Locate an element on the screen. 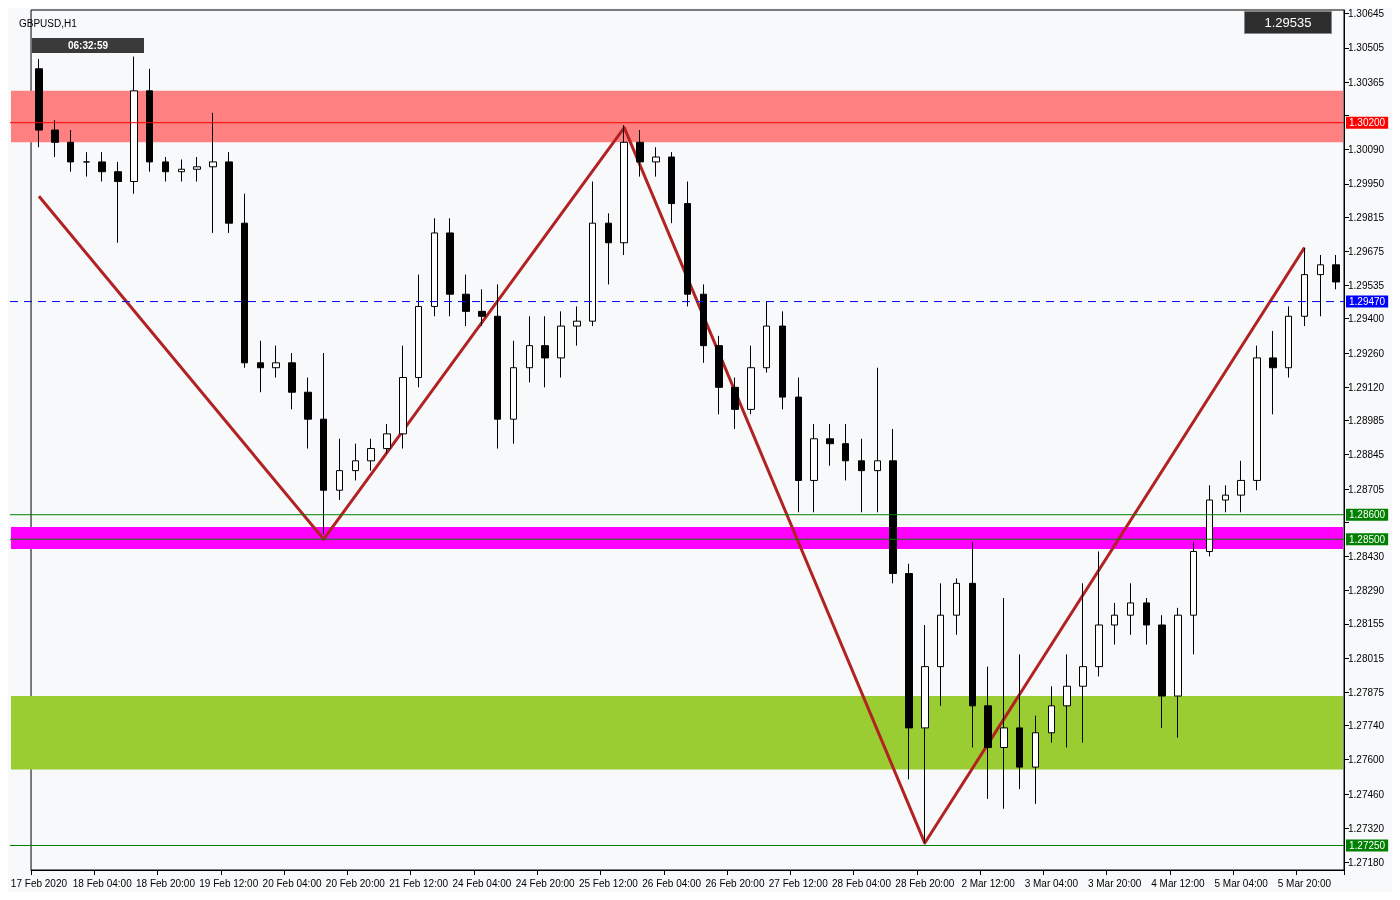 The width and height of the screenshot is (1400, 900). x-tick-label: 28 Feb 20:00 is located at coordinates (925, 883).